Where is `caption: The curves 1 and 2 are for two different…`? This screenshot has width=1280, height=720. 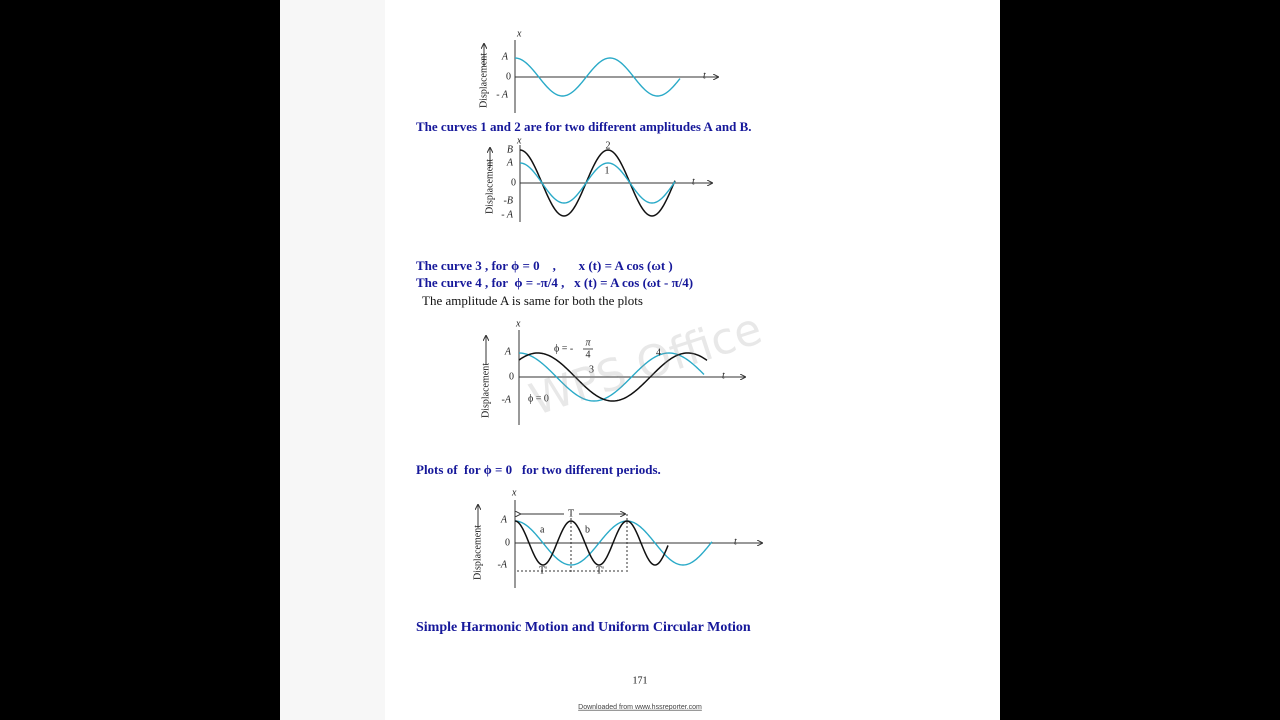 caption: The curves 1 and 2 are for two different… is located at coordinates (584, 126).